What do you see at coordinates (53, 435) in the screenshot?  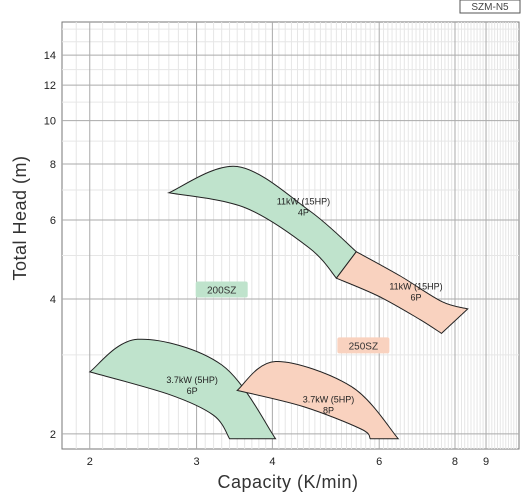 I see `y-tick-label: 2` at bounding box center [53, 435].